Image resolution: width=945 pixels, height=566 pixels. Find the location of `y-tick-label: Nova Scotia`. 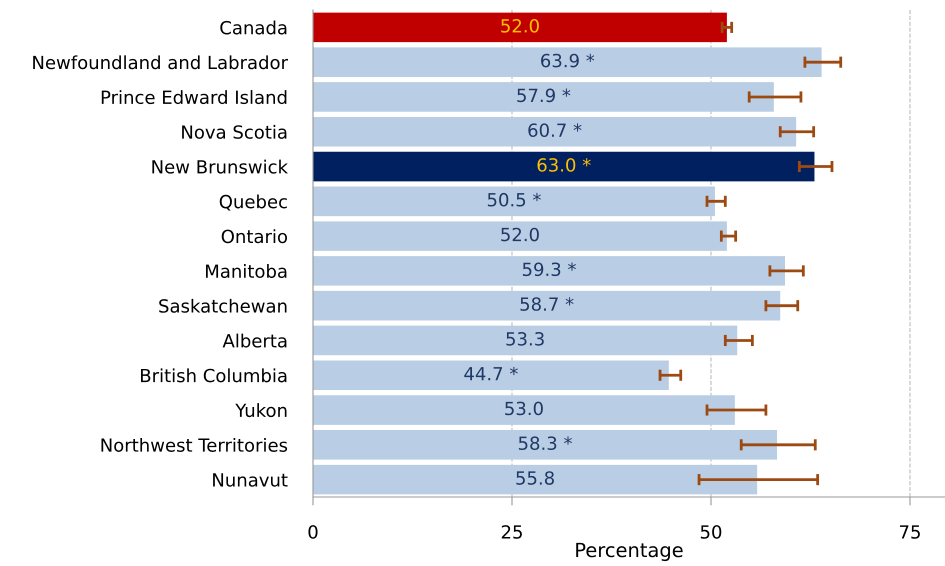

y-tick-label: Nova Scotia is located at coordinates (234, 131).